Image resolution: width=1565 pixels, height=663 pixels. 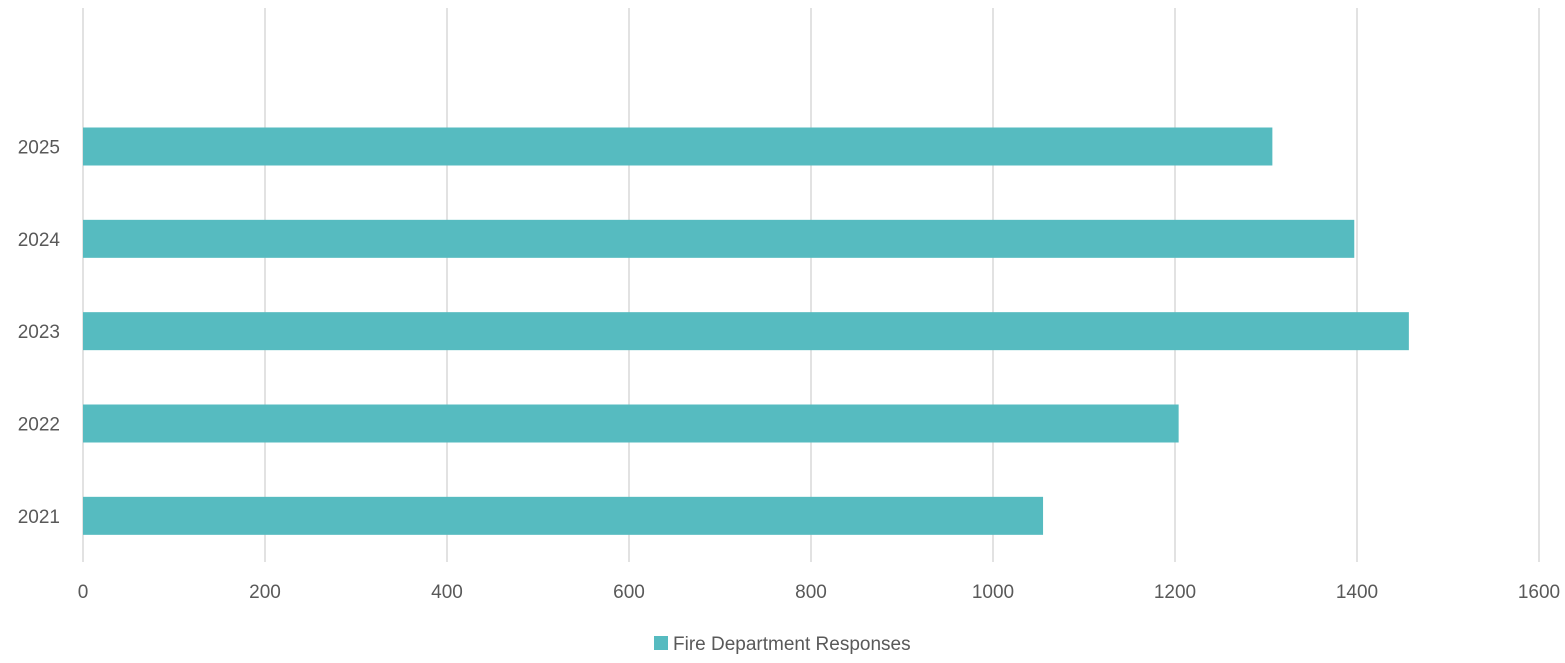 What do you see at coordinates (661, 643) in the screenshot?
I see `legend-swatch` at bounding box center [661, 643].